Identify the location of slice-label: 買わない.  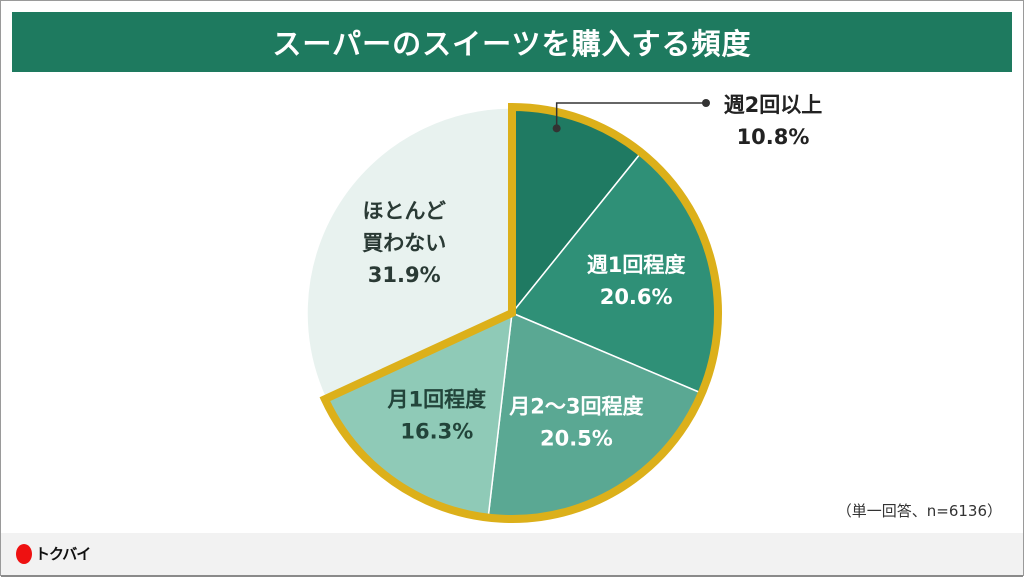
(404, 243).